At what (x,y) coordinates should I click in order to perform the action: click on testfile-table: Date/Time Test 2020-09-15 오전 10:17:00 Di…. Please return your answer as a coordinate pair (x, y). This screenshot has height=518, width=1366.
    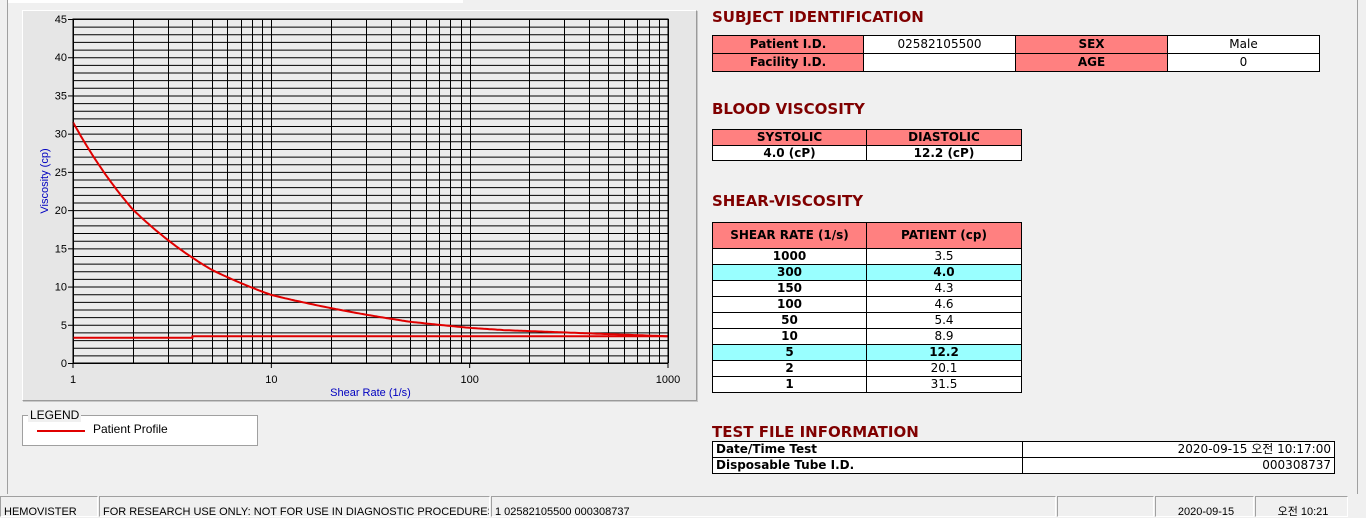
    Looking at the image, I should click on (1023, 457).